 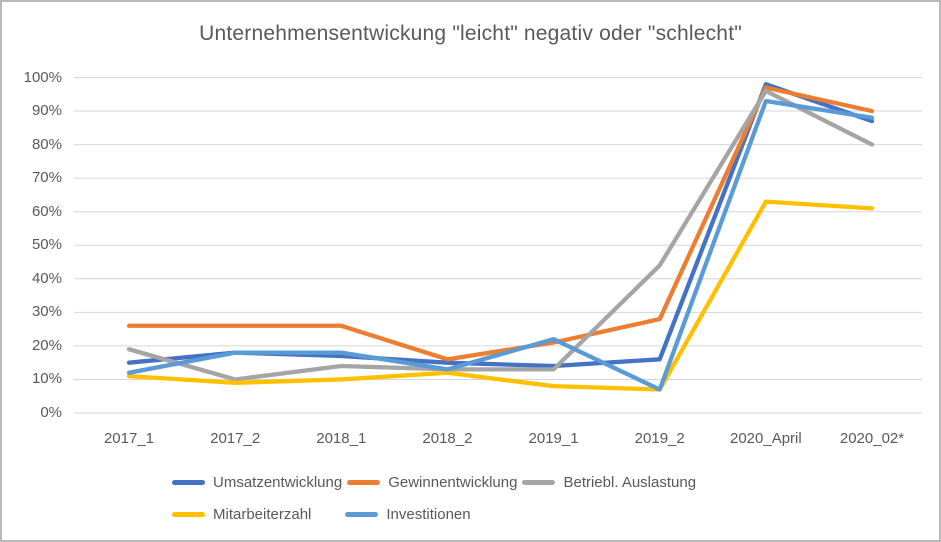 I want to click on x-axis-label-2020-02: 2020_02*, so click(x=872, y=438).